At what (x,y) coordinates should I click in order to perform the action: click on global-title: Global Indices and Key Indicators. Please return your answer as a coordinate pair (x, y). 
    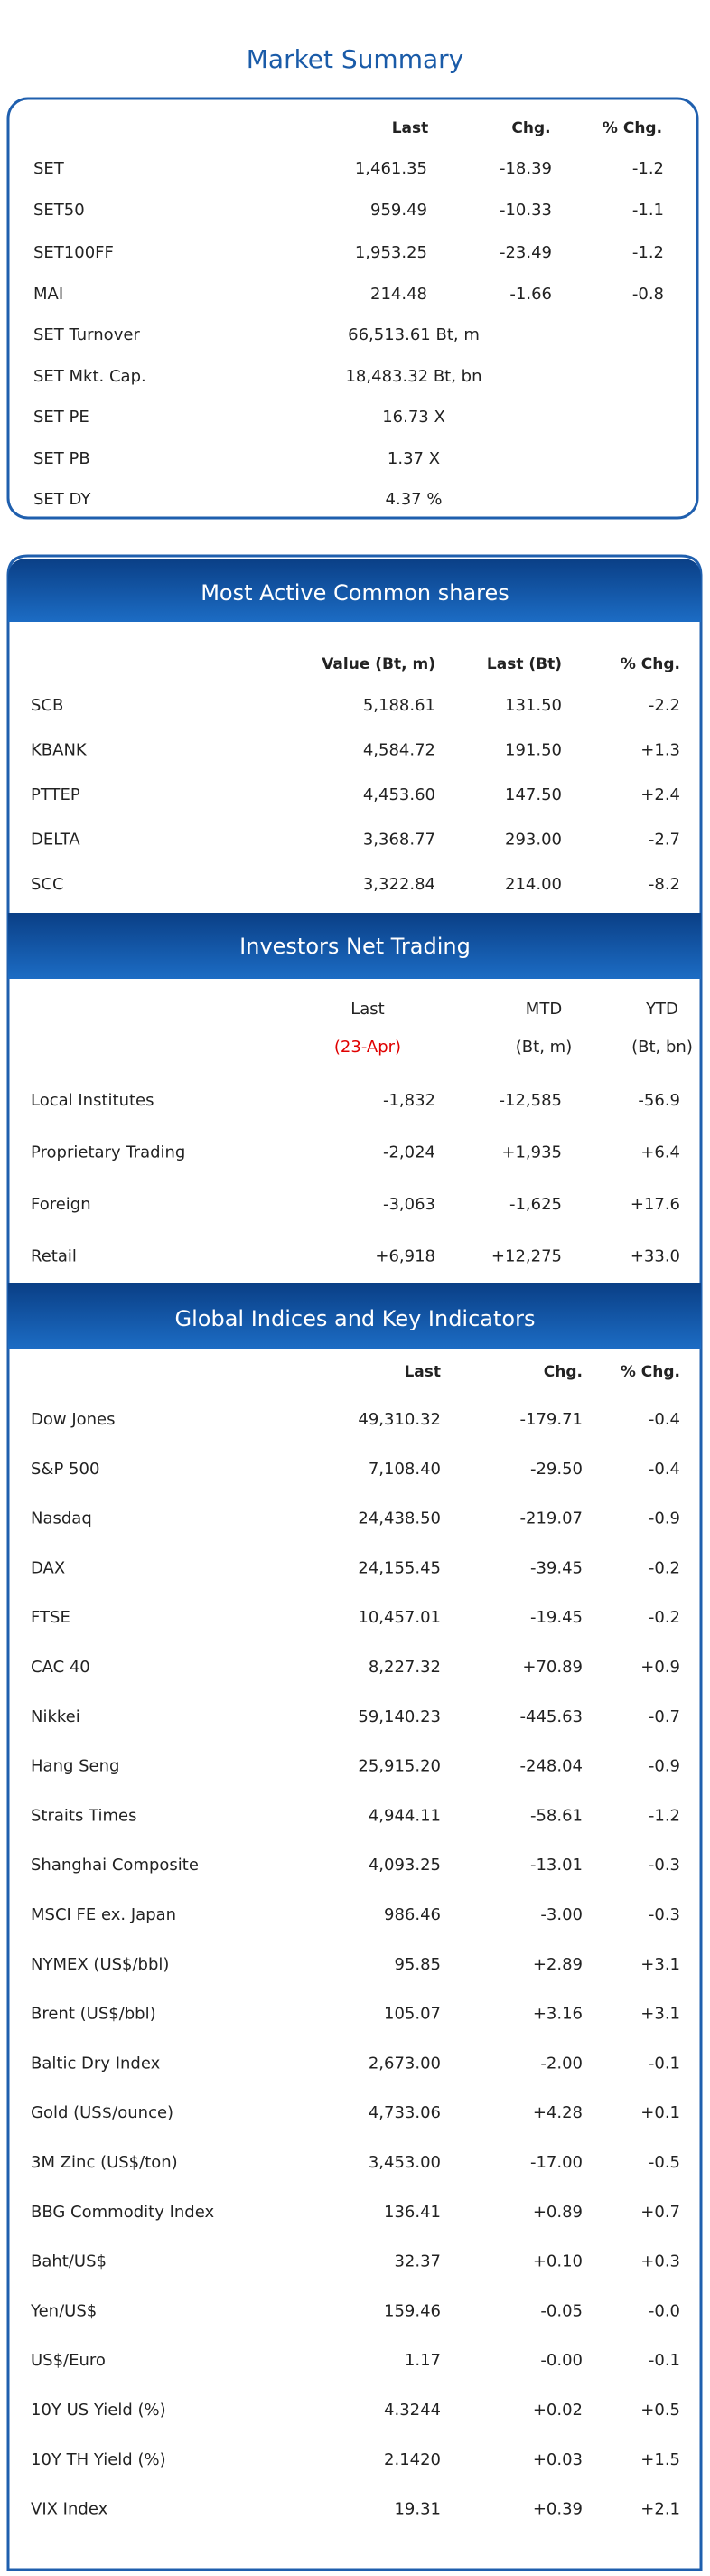
    Looking at the image, I should click on (356, 1318).